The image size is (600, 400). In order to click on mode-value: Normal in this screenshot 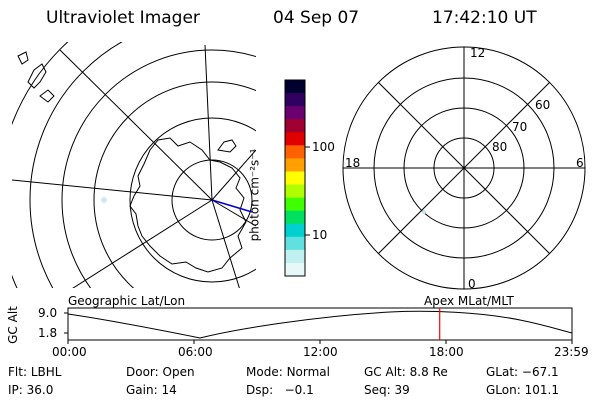, I will do `click(308, 372)`.